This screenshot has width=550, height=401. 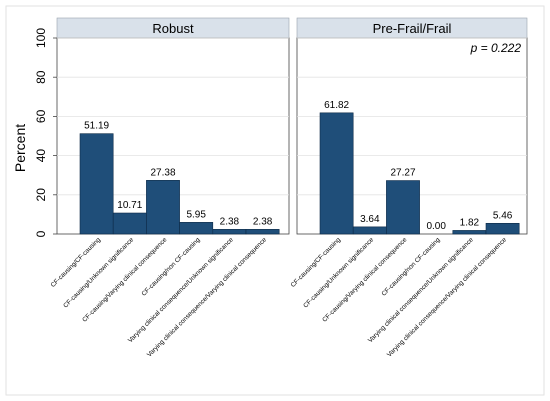 What do you see at coordinates (496, 48) in the screenshot?
I see `p-value-annotation: p = 0.222` at bounding box center [496, 48].